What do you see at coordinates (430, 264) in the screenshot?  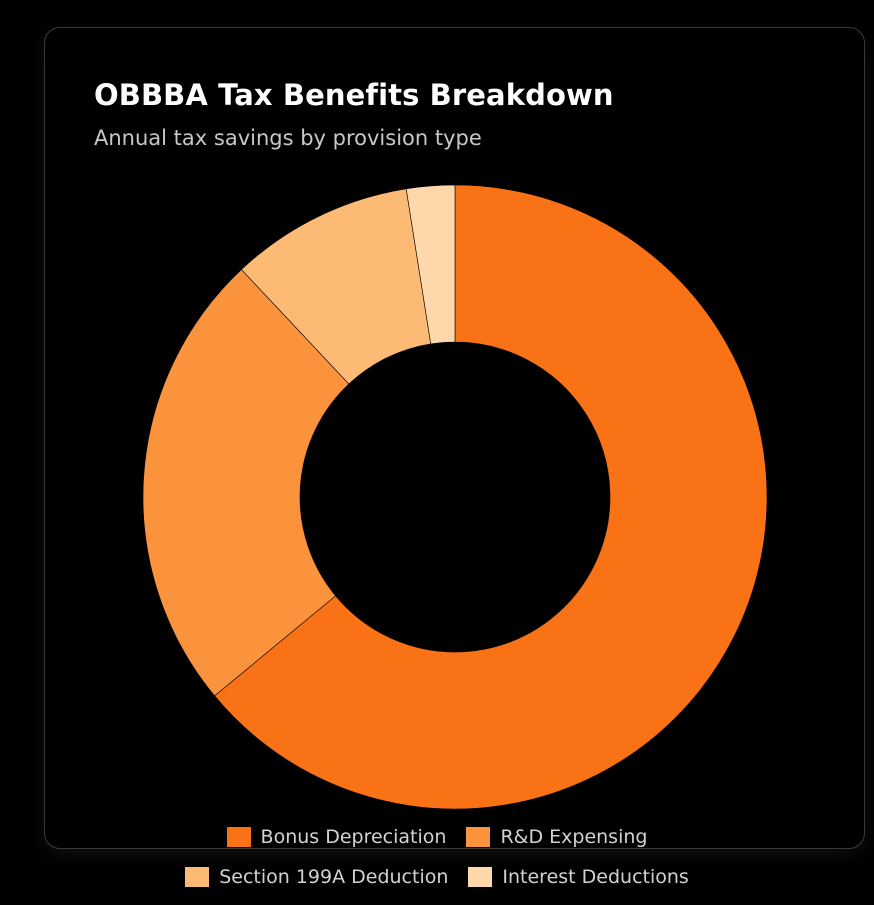 I see `slice-interest-deductions` at bounding box center [430, 264].